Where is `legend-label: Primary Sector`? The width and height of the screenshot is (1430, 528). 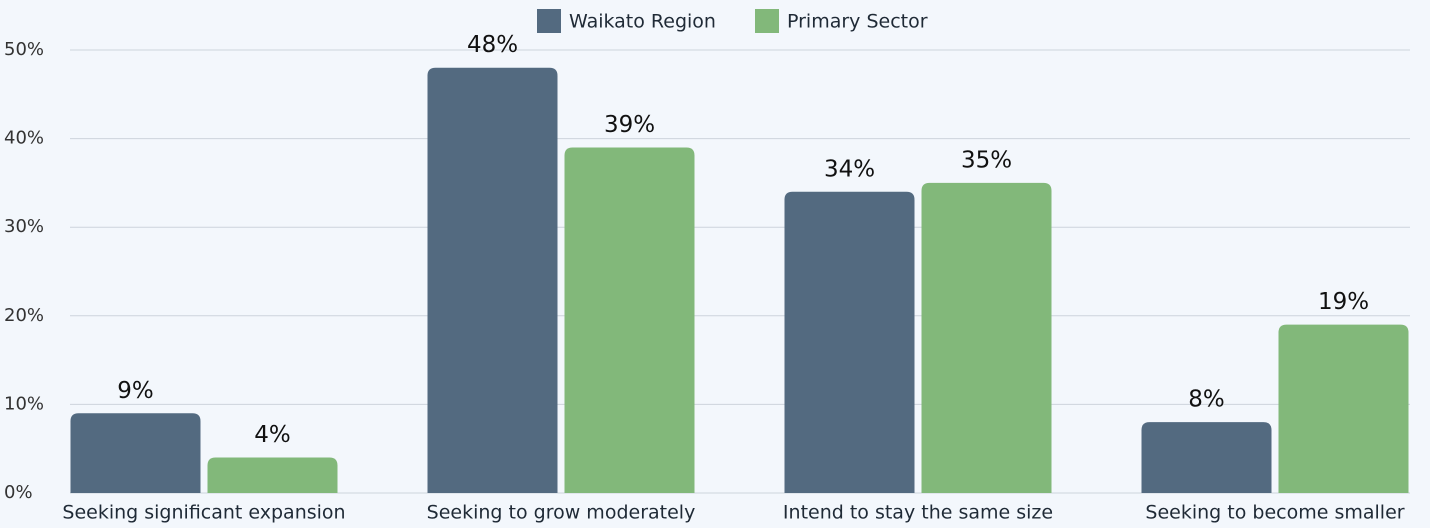 legend-label: Primary Sector is located at coordinates (857, 22).